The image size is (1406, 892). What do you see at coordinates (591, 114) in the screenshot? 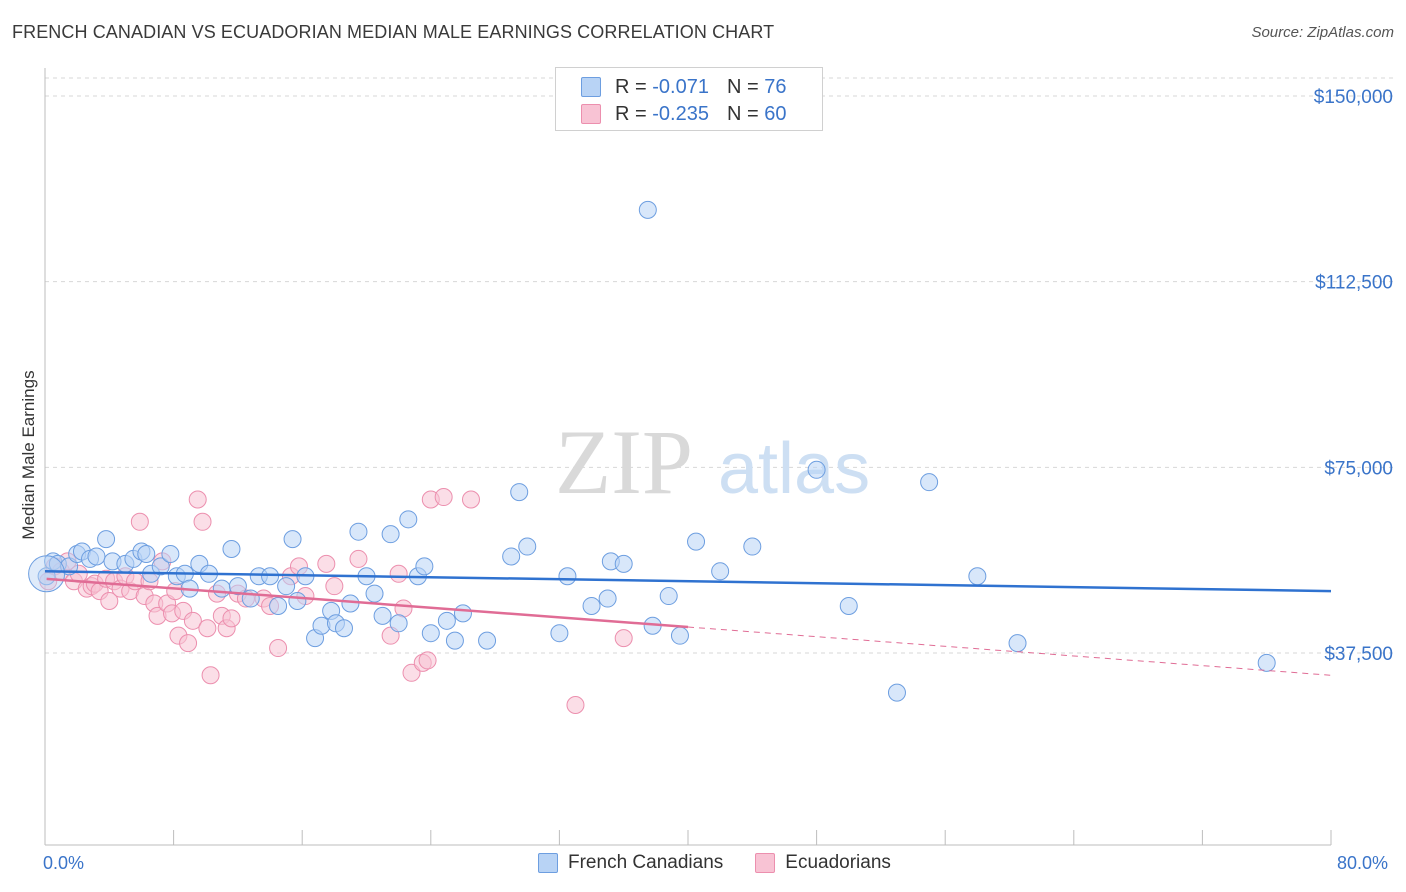
I see `ecuador-swatch` at bounding box center [591, 114].